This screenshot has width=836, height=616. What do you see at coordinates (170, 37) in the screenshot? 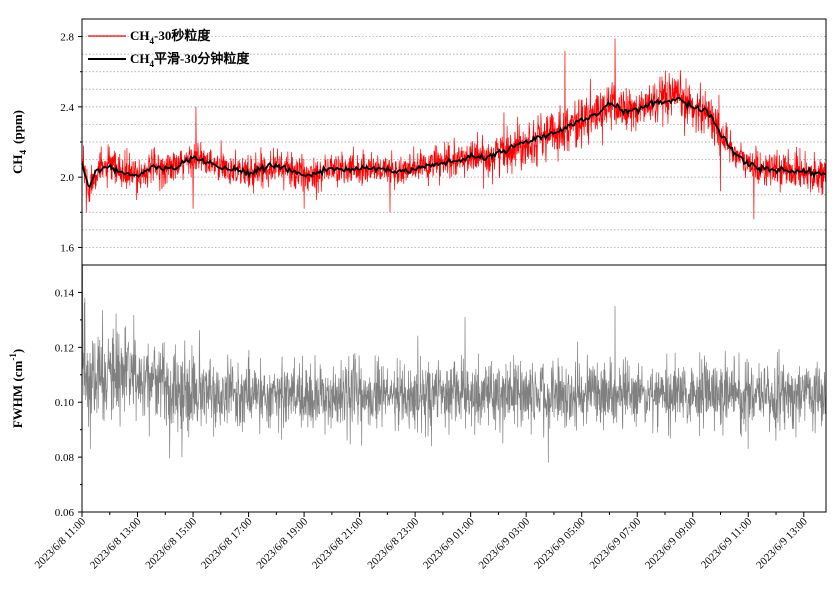
I see `legend-label-ch4-30s: CH4-30秒粒度` at bounding box center [170, 37].